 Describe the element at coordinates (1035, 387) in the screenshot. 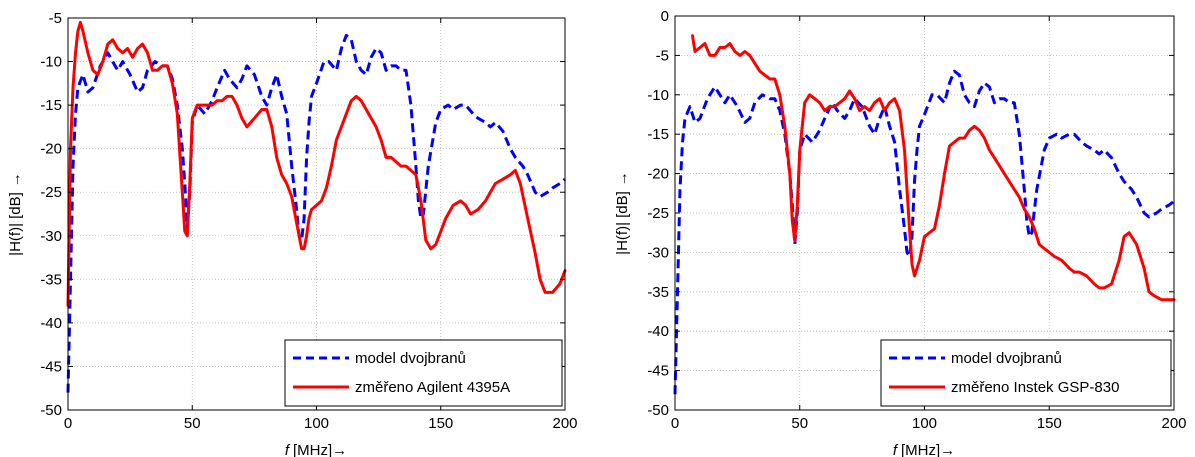

I see `legend-label-measured: změřeno Instek GSP-830` at that location.